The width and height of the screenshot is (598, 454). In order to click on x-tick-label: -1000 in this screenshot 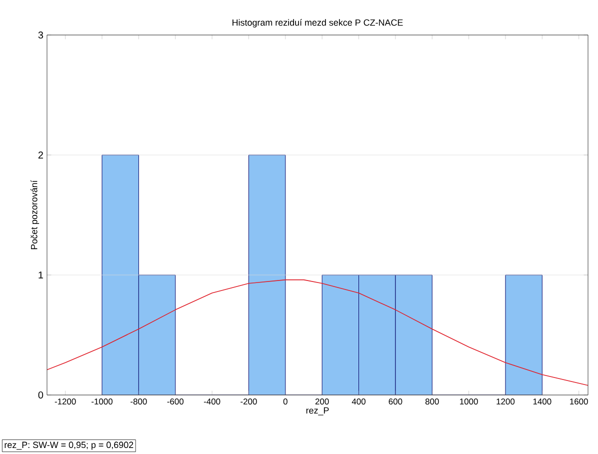, I will do `click(102, 401)`.